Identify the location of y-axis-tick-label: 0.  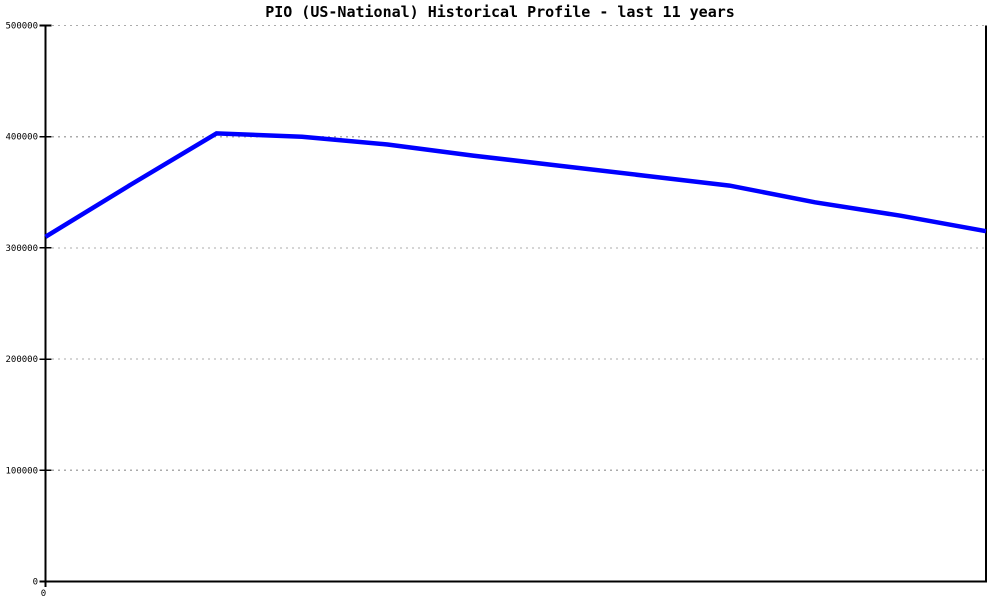
(35, 583).